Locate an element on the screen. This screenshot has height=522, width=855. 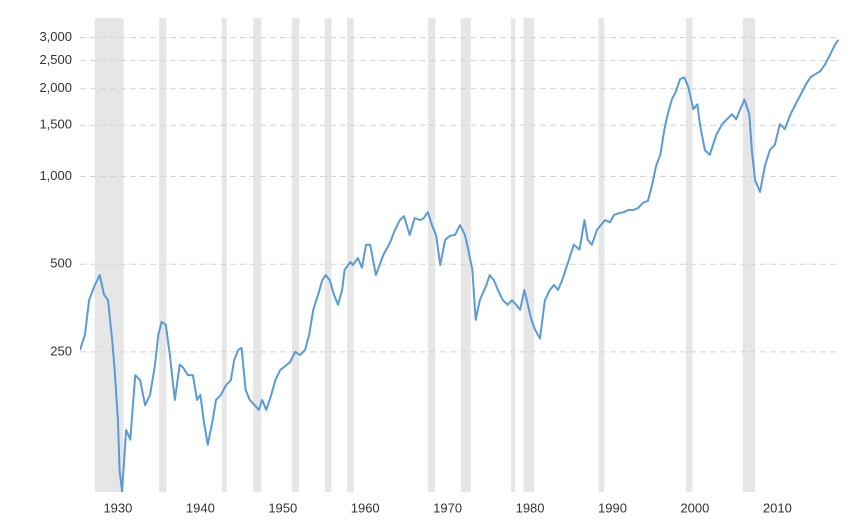
x-tick-label: 1940 is located at coordinates (200, 507).